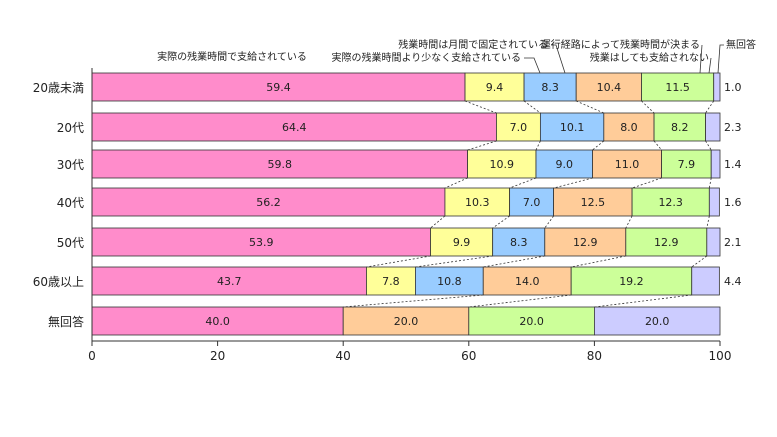 Image resolution: width=777 pixels, height=437 pixels. I want to click on x-tick-label: 60, so click(468, 356).